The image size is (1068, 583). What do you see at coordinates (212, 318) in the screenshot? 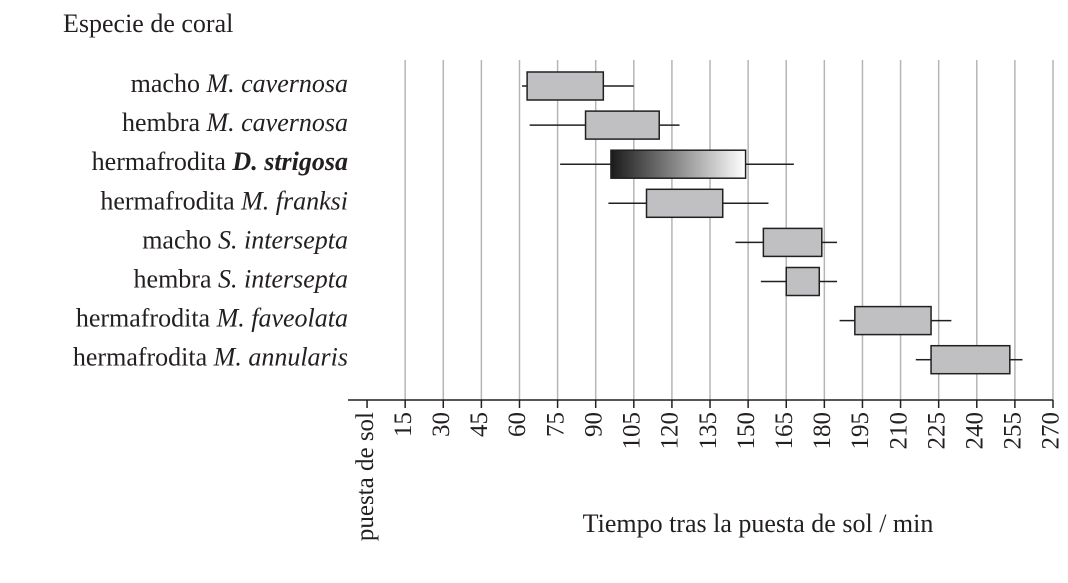
I see `category-label: hermafrodita M. faveolata` at bounding box center [212, 318].